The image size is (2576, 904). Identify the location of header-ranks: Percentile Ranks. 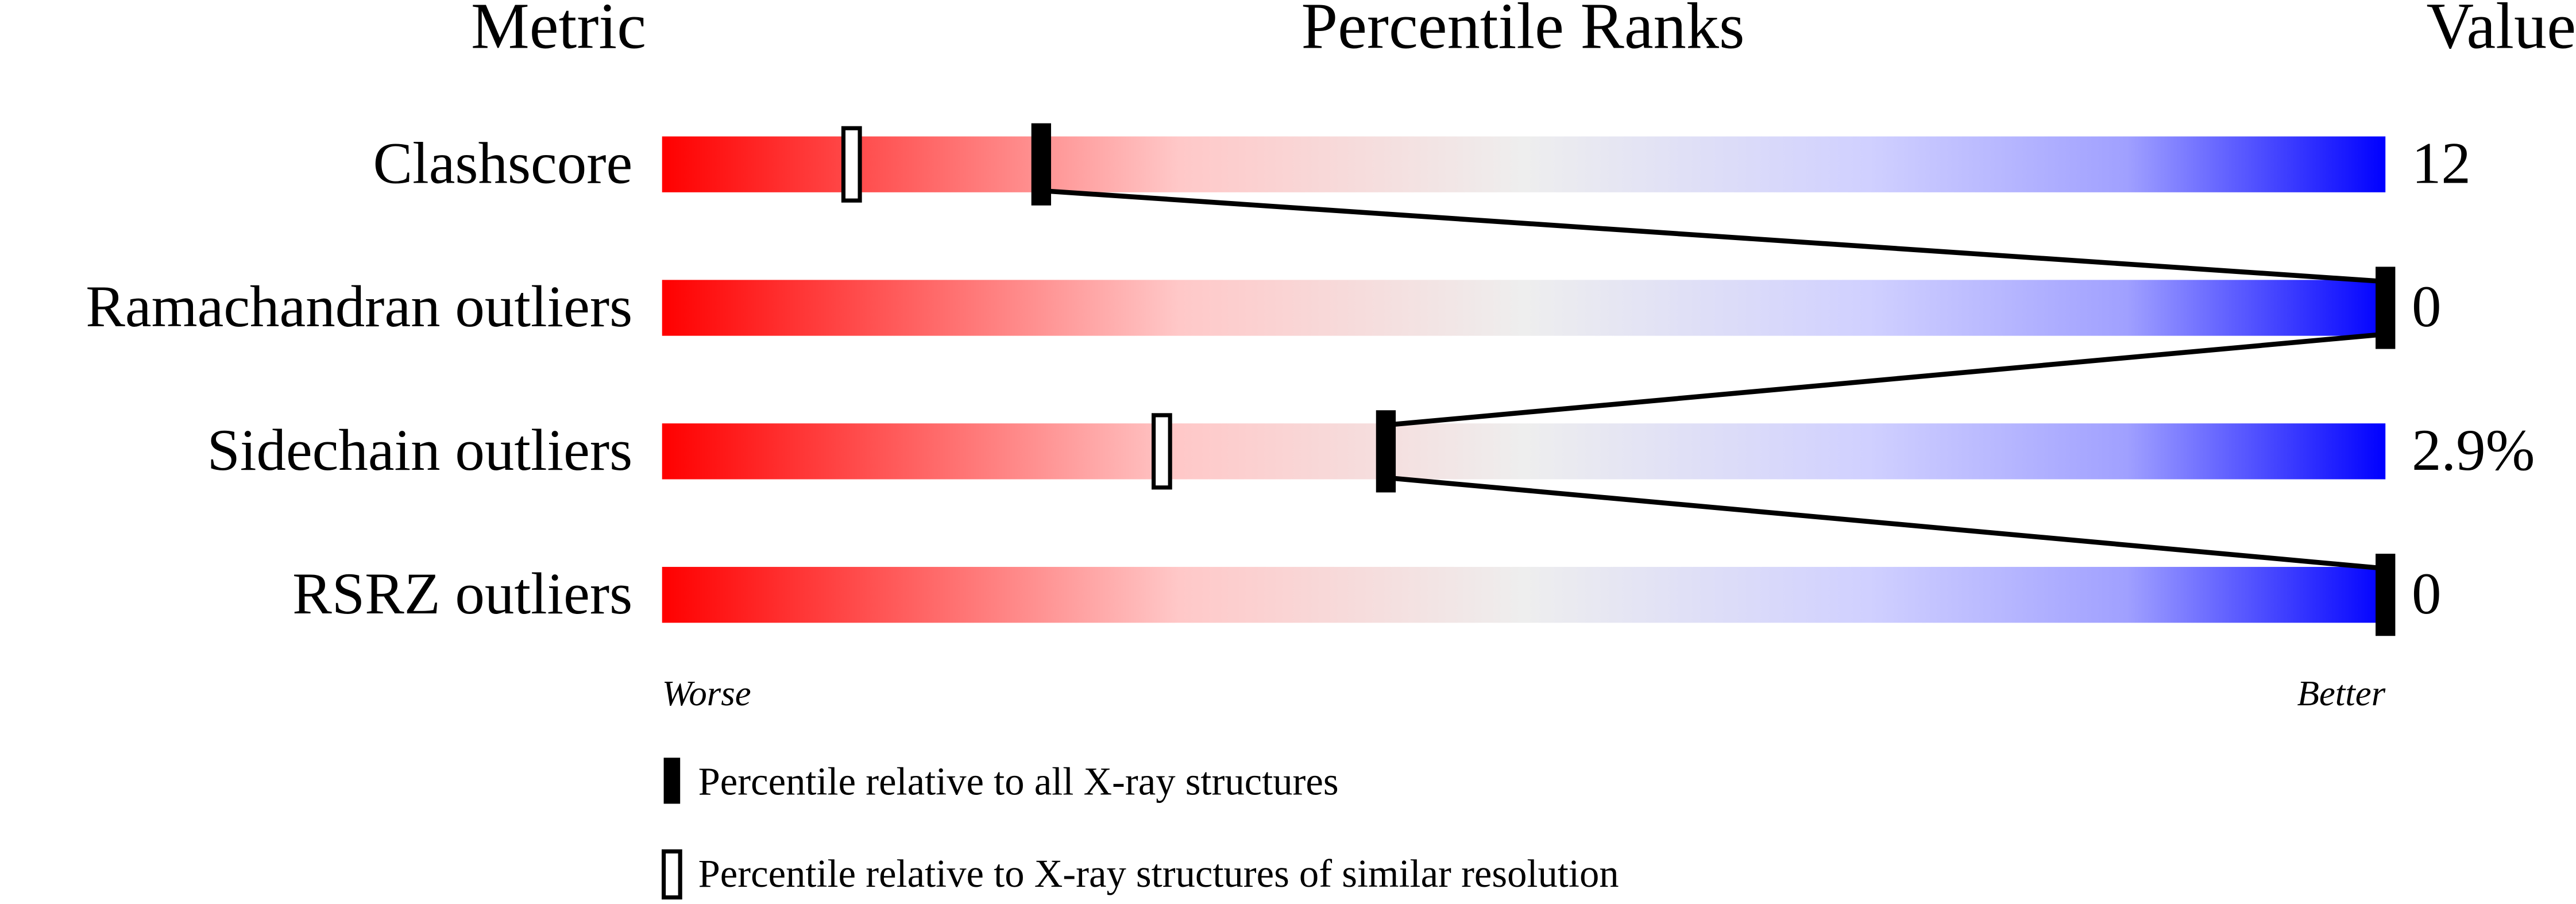
(1523, 32).